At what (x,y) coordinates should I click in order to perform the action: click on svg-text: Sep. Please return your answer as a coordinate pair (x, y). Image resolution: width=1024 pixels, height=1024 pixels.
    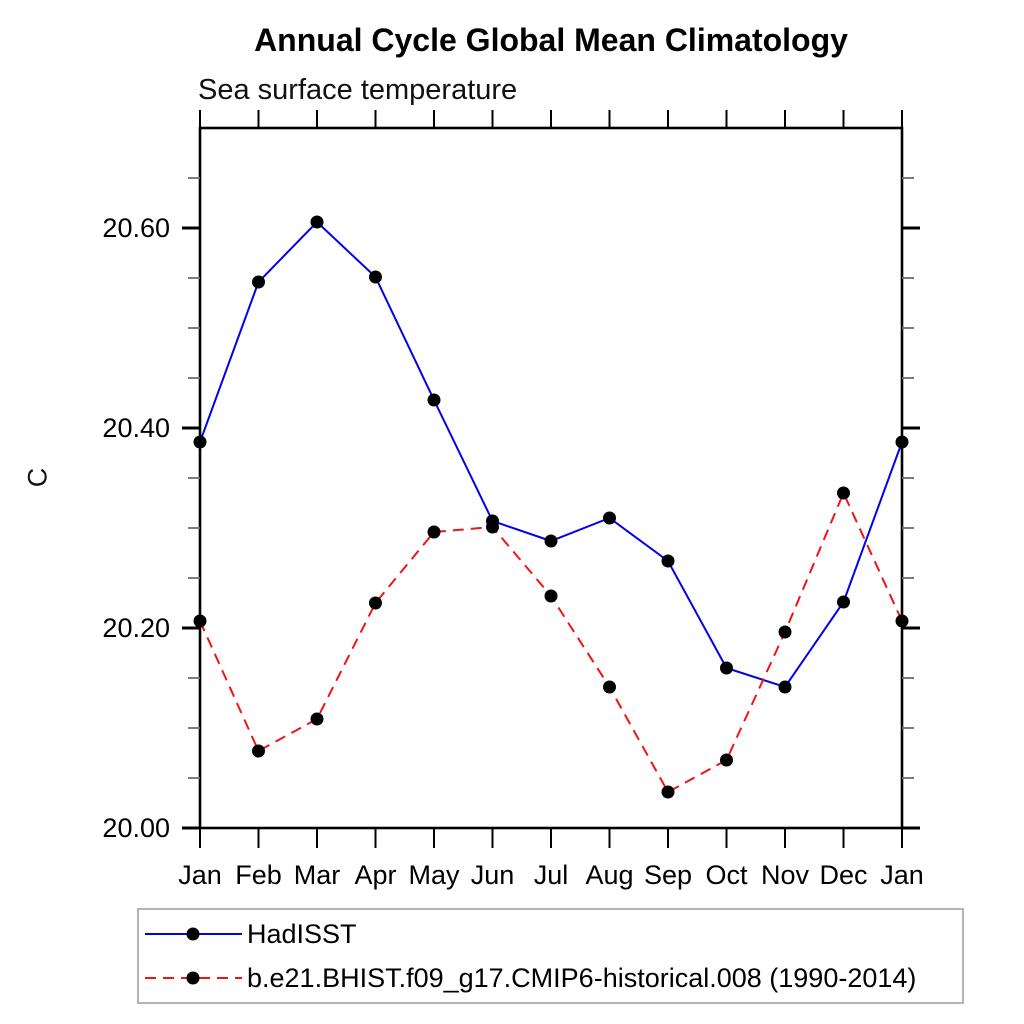
    Looking at the image, I should click on (668, 875).